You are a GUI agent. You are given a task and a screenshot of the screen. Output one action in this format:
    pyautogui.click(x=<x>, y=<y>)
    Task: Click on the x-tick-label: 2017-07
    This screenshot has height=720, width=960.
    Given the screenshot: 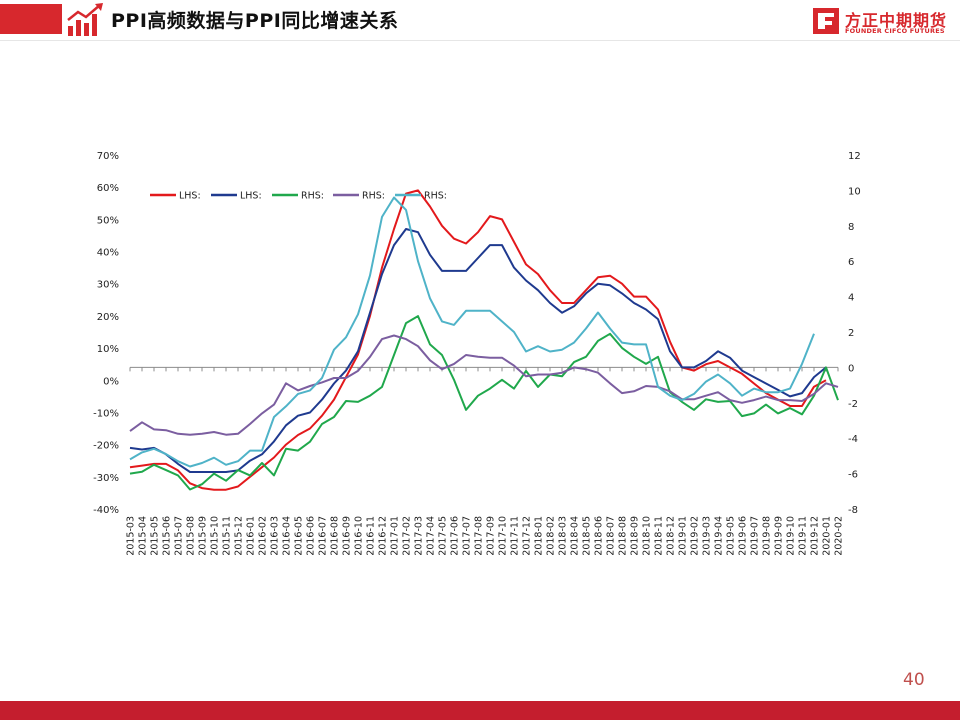 What is the action you would take?
    pyautogui.click(x=467, y=536)
    